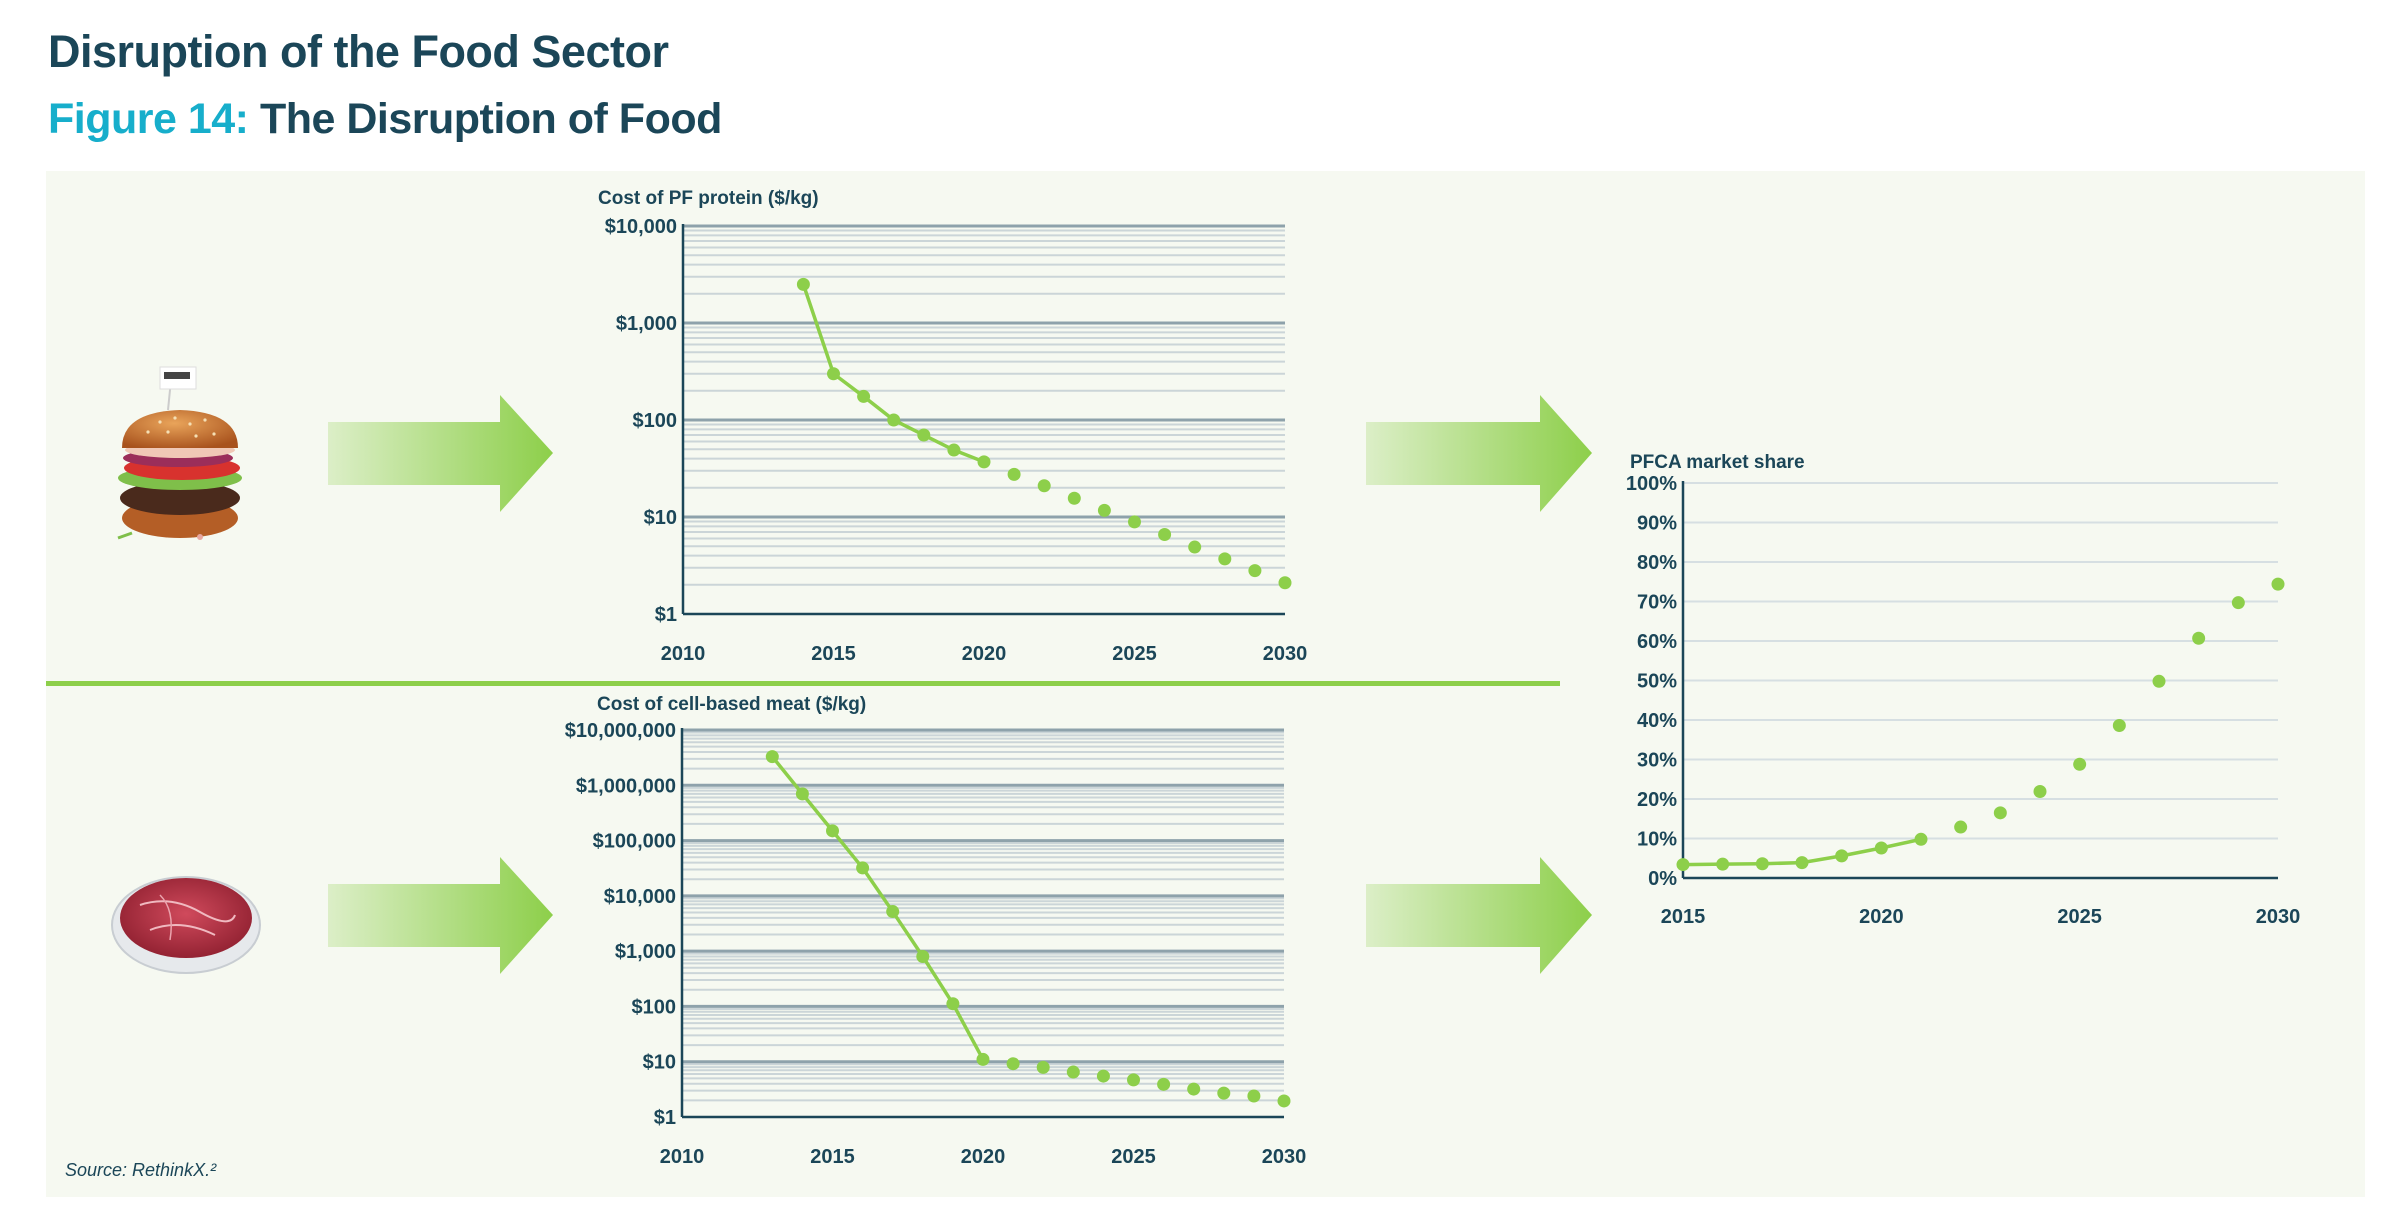 The image size is (2400, 1218). What do you see at coordinates (1657, 642) in the screenshot?
I see `y-tick-label: 60%` at bounding box center [1657, 642].